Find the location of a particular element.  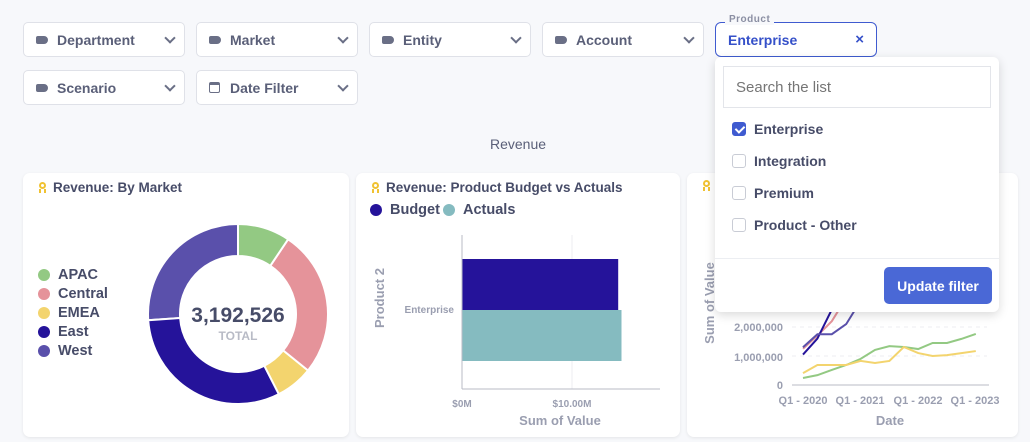

bar-actuals is located at coordinates (542, 335).